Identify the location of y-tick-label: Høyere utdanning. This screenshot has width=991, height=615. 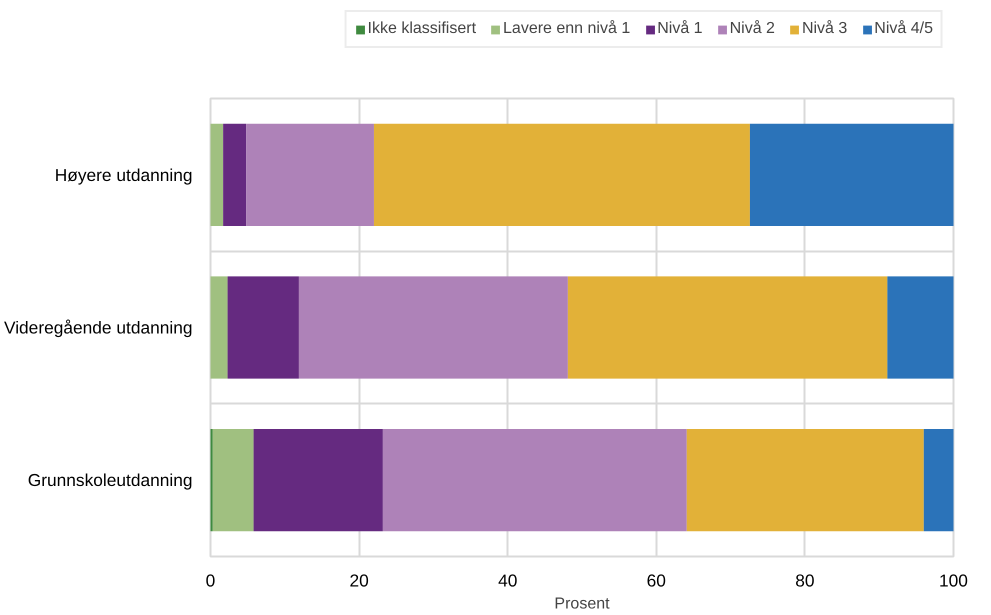
(123, 174).